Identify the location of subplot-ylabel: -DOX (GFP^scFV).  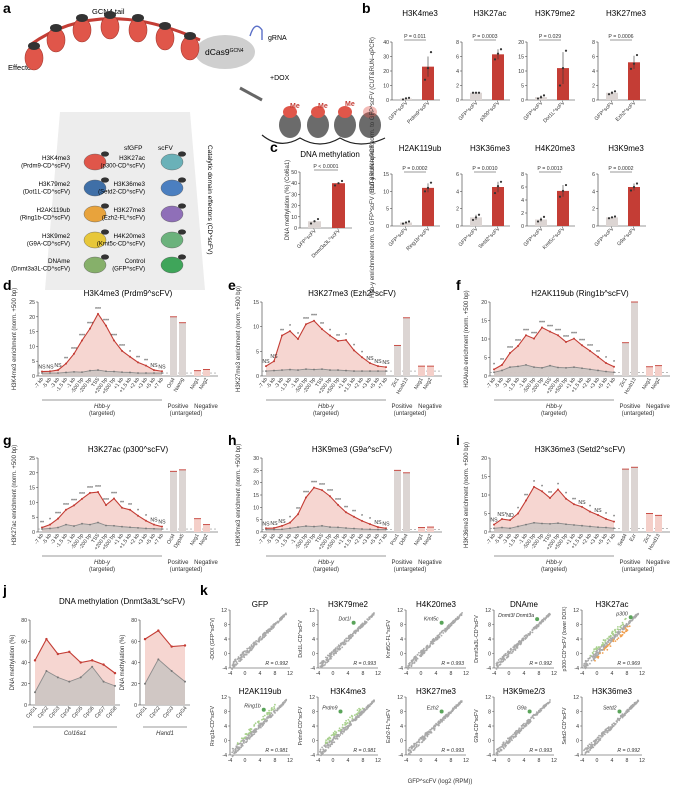
(213, 638).